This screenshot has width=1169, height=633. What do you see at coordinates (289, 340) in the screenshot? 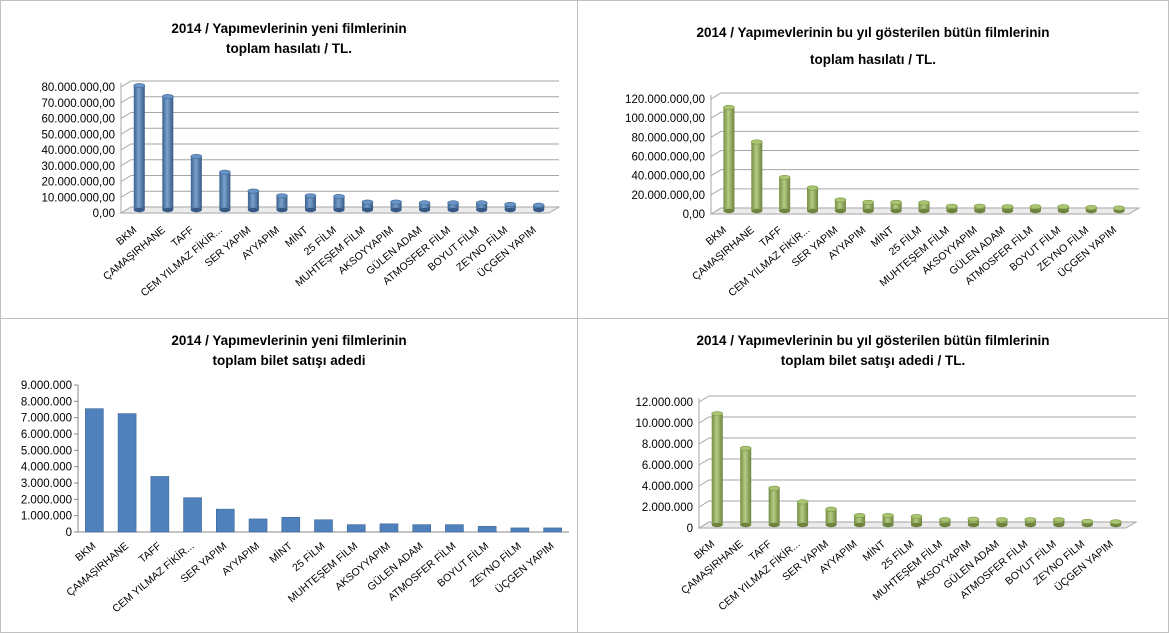
I see `chart-title-line-1: 2014 / Yapımevlerinin yeni filmlerinin` at bounding box center [289, 340].